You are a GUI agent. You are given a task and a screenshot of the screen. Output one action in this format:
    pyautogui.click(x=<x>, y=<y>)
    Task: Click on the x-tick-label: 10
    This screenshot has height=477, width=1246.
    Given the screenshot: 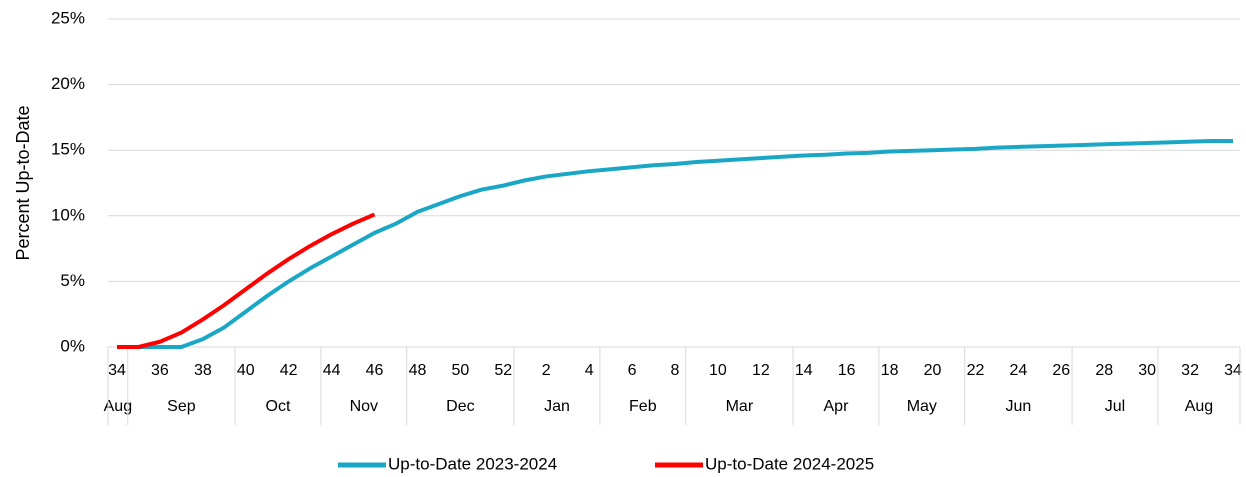 What is the action you would take?
    pyautogui.click(x=718, y=370)
    